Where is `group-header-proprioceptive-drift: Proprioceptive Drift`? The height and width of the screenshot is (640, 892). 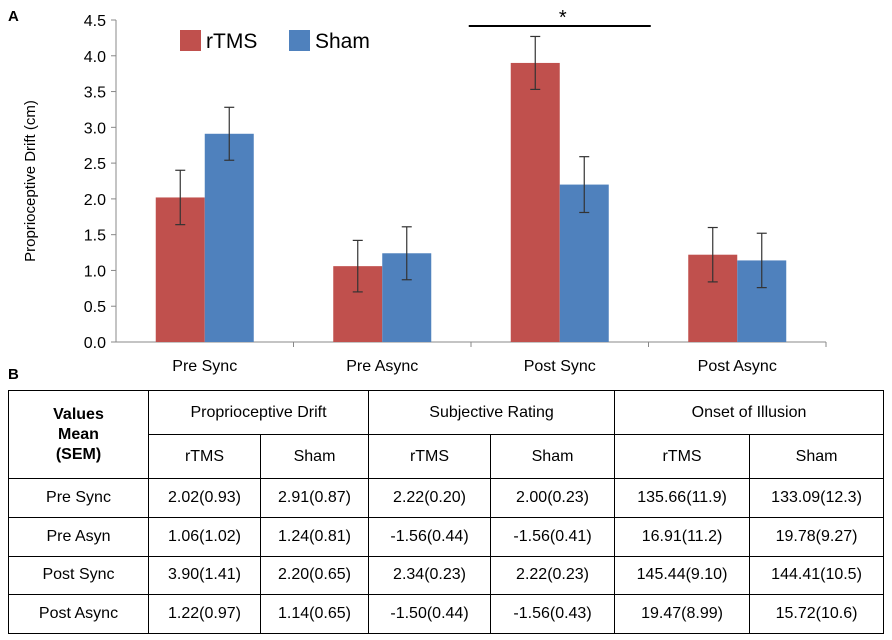 group-header-proprioceptive-drift: Proprioceptive Drift is located at coordinates (258, 412).